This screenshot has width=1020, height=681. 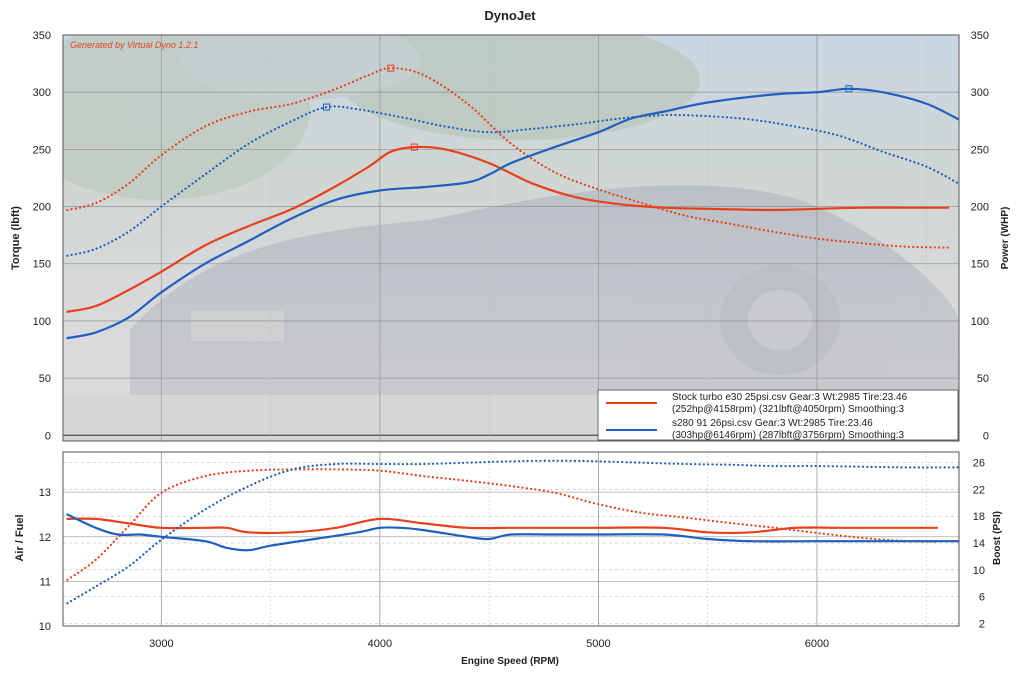 I want to click on x-axis-title: Engine Speed (RPM), so click(x=510, y=661).